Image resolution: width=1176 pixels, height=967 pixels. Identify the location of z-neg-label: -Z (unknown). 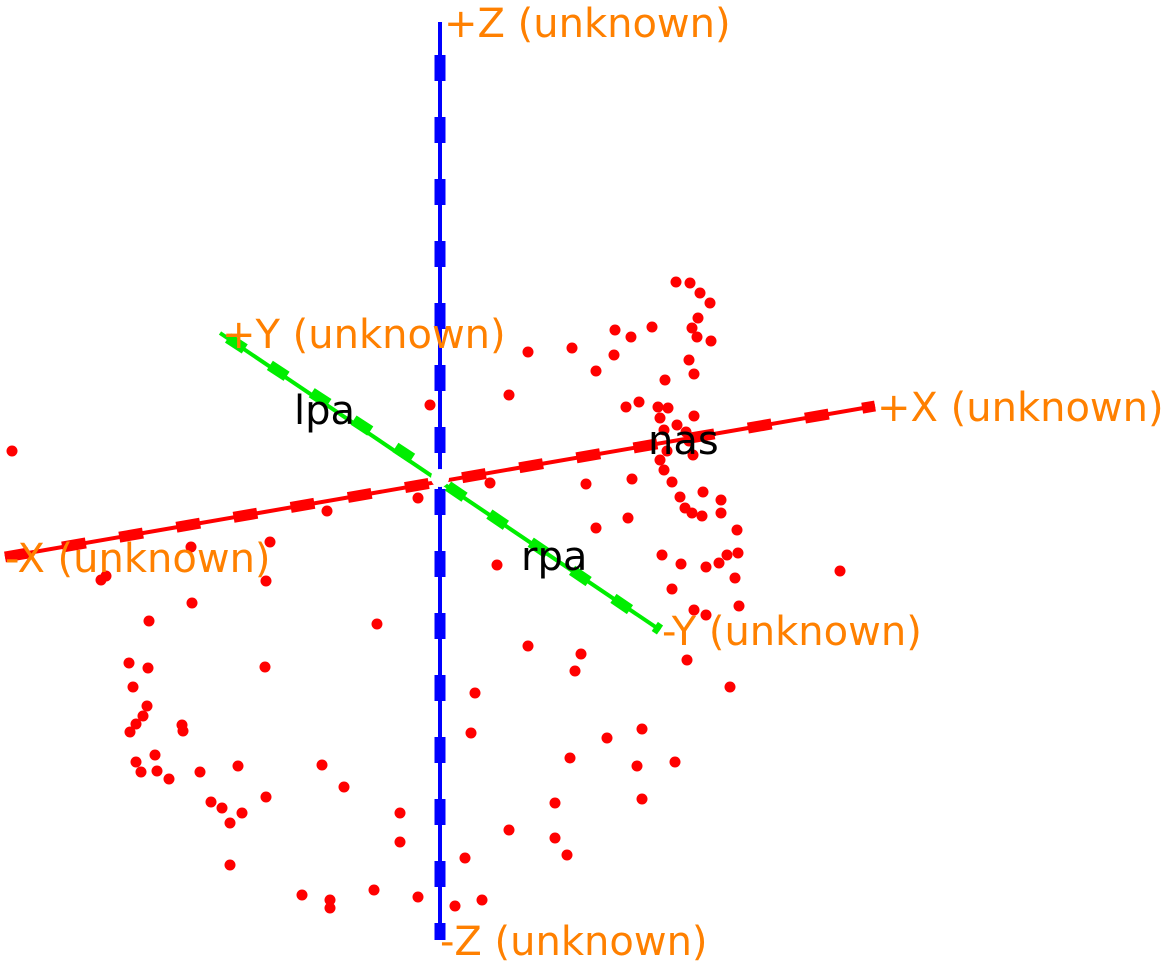
(574, 942).